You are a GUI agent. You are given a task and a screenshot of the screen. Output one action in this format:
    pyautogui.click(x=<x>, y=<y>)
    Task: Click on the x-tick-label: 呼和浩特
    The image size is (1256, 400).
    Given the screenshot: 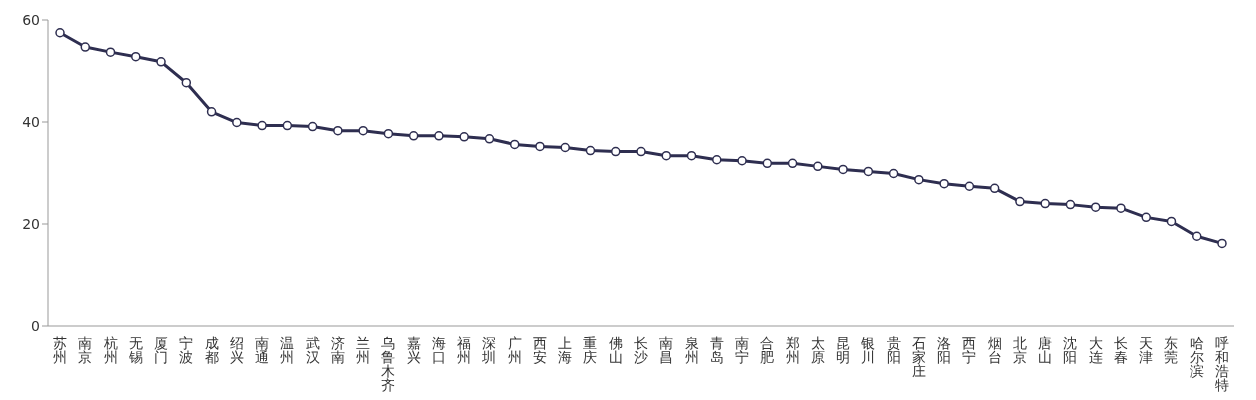 What is the action you would take?
    pyautogui.click(x=1222, y=364)
    